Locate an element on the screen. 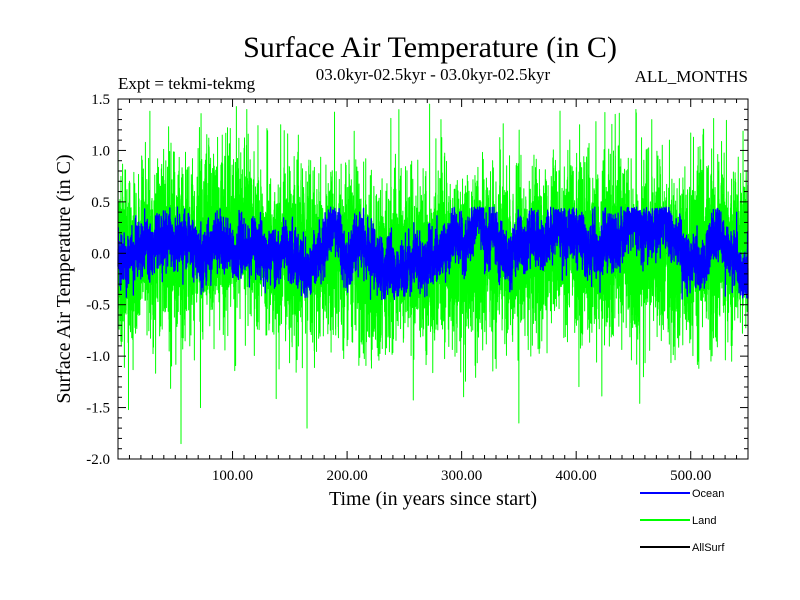 This screenshot has height=600, width=800. legend: Ocean Land AllSurf is located at coordinates (682, 521).